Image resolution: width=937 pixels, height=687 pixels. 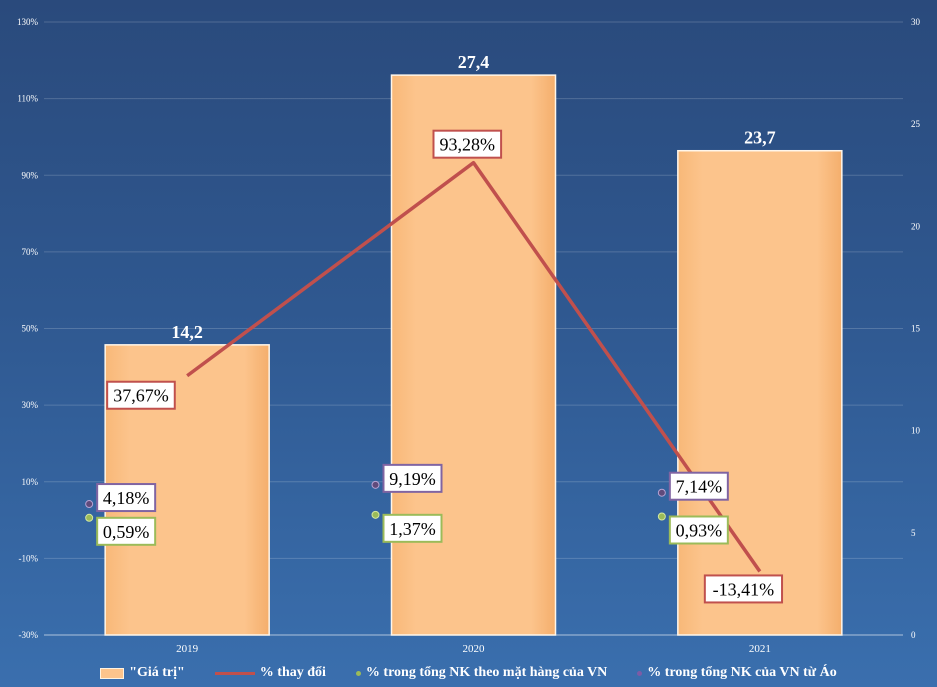 What do you see at coordinates (187, 332) in the screenshot?
I see `bar-value-label: 14,2` at bounding box center [187, 332].